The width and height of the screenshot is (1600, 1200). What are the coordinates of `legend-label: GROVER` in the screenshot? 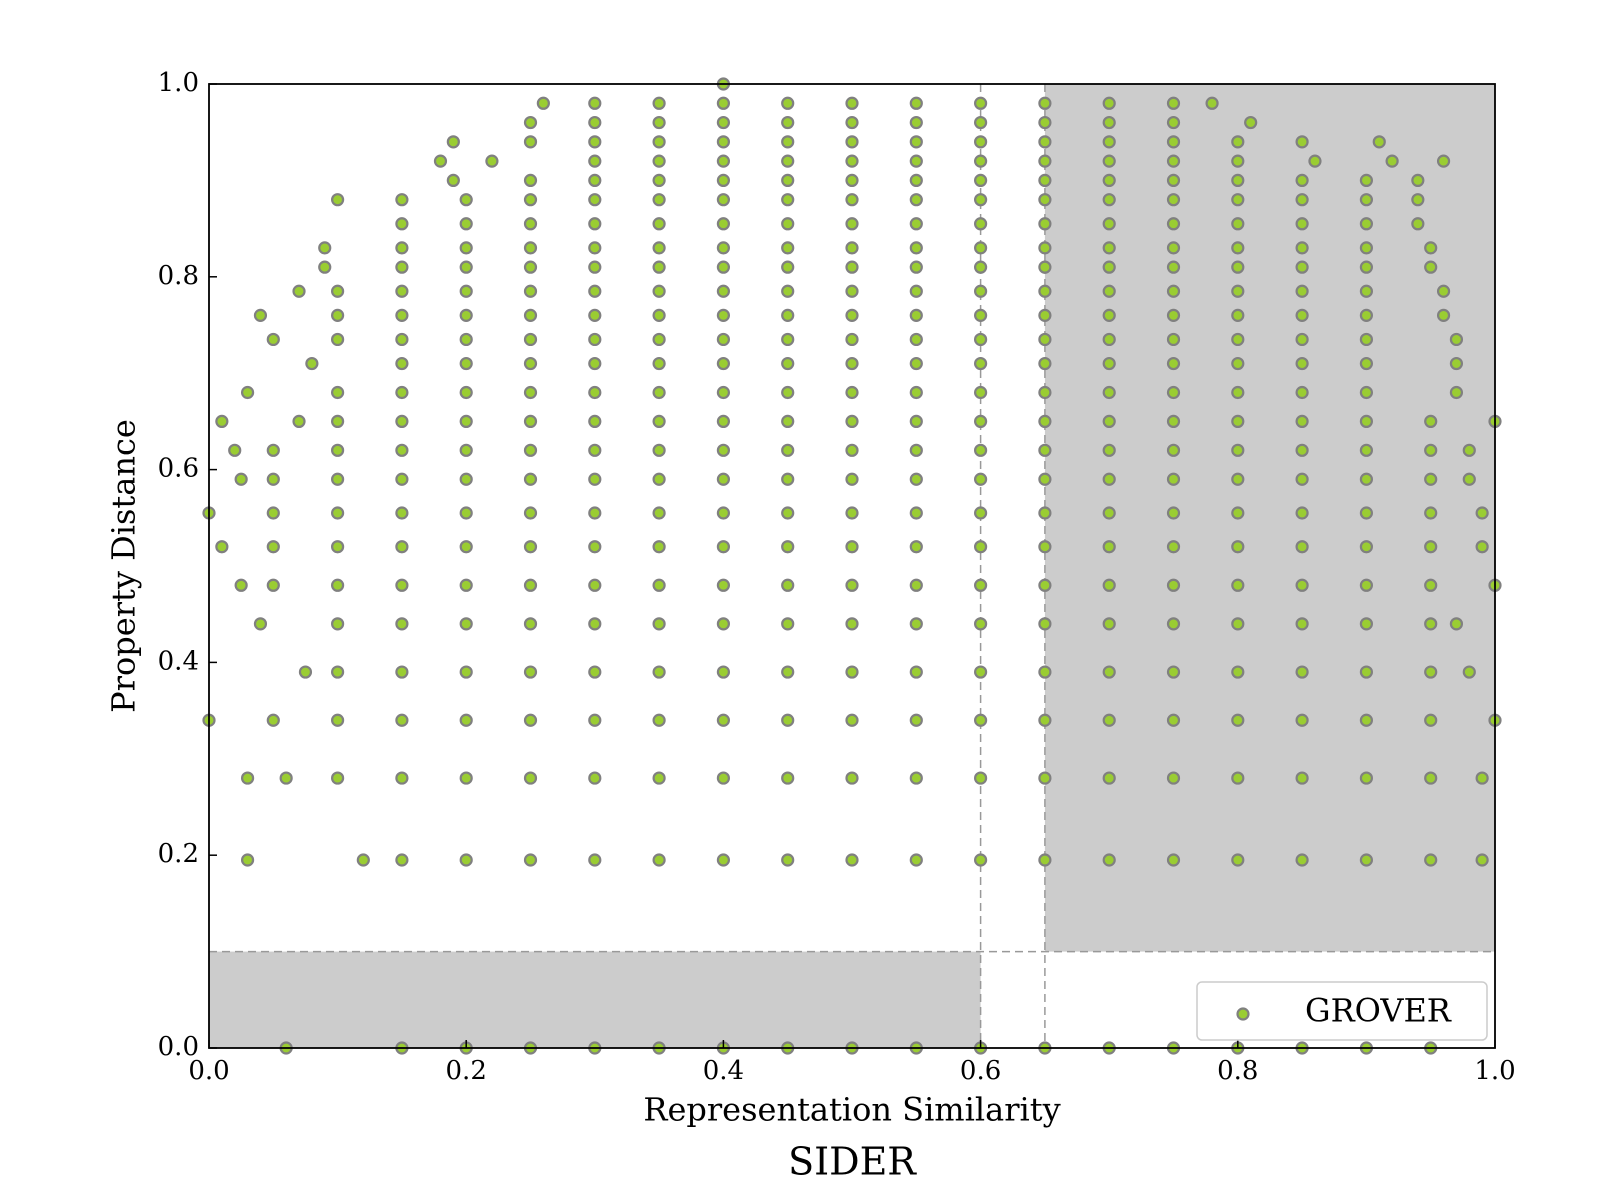 It's located at (1378, 1011).